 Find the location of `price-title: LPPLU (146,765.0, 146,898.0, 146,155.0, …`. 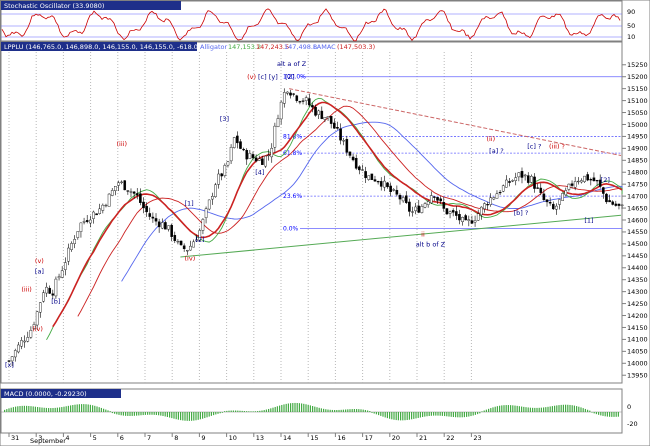

price-title: LPPLU (146,765.0, 146,898.0, 146,155.0, … is located at coordinates (106, 47).